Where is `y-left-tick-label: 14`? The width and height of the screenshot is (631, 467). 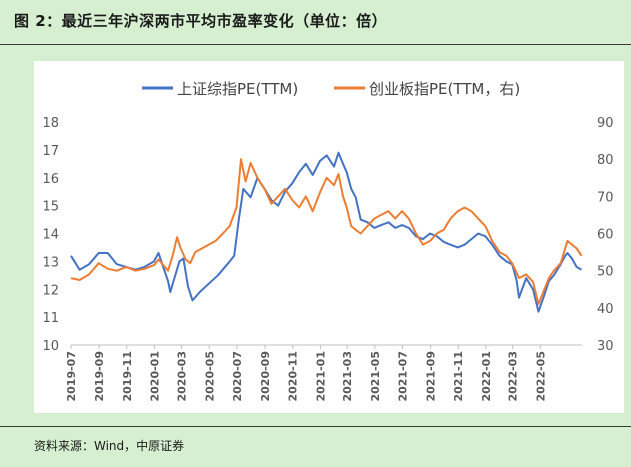
y-left-tick-label: 14 is located at coordinates (50, 235).